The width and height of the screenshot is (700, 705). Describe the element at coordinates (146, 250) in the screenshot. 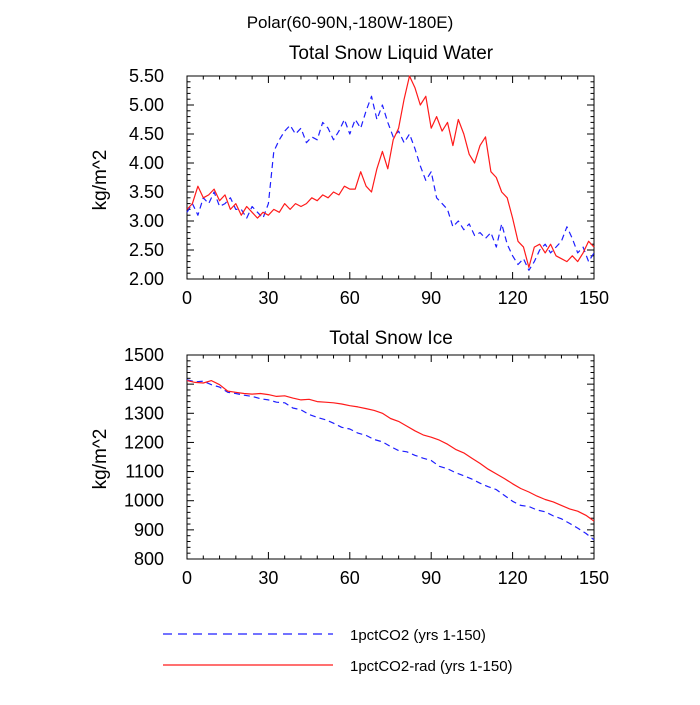

I see `y-tick-label: 2.50` at that location.